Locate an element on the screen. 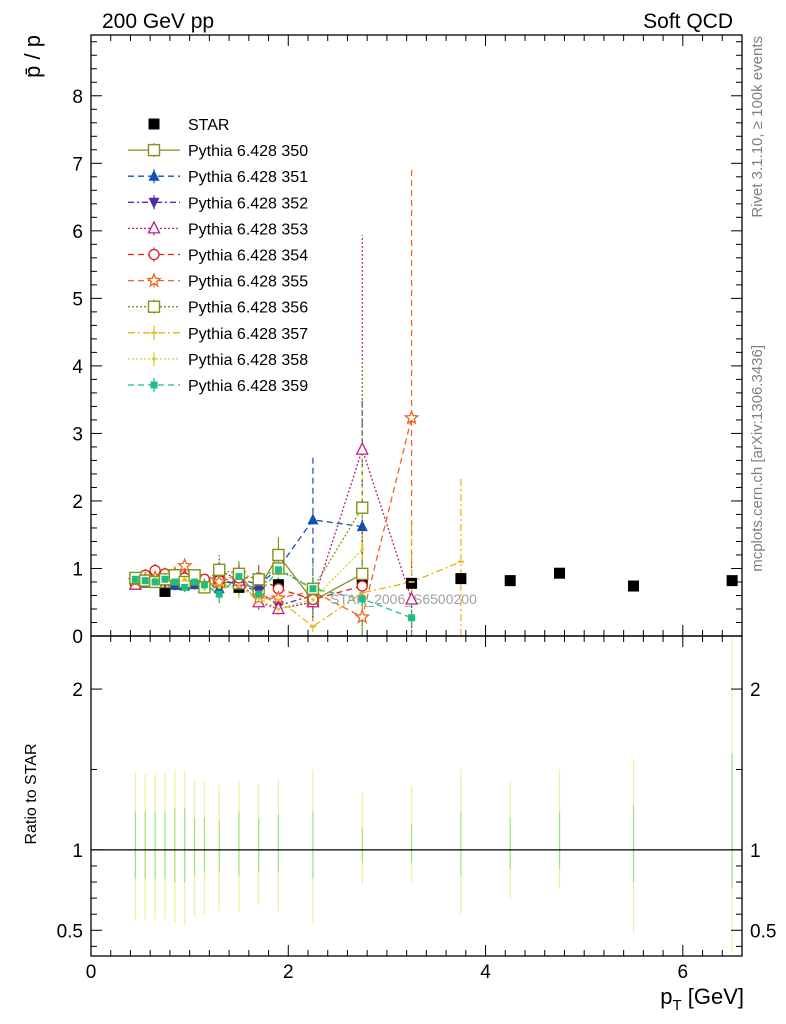 The image size is (786, 1024). ratio-y-tick-label-right: 2 is located at coordinates (755, 690).